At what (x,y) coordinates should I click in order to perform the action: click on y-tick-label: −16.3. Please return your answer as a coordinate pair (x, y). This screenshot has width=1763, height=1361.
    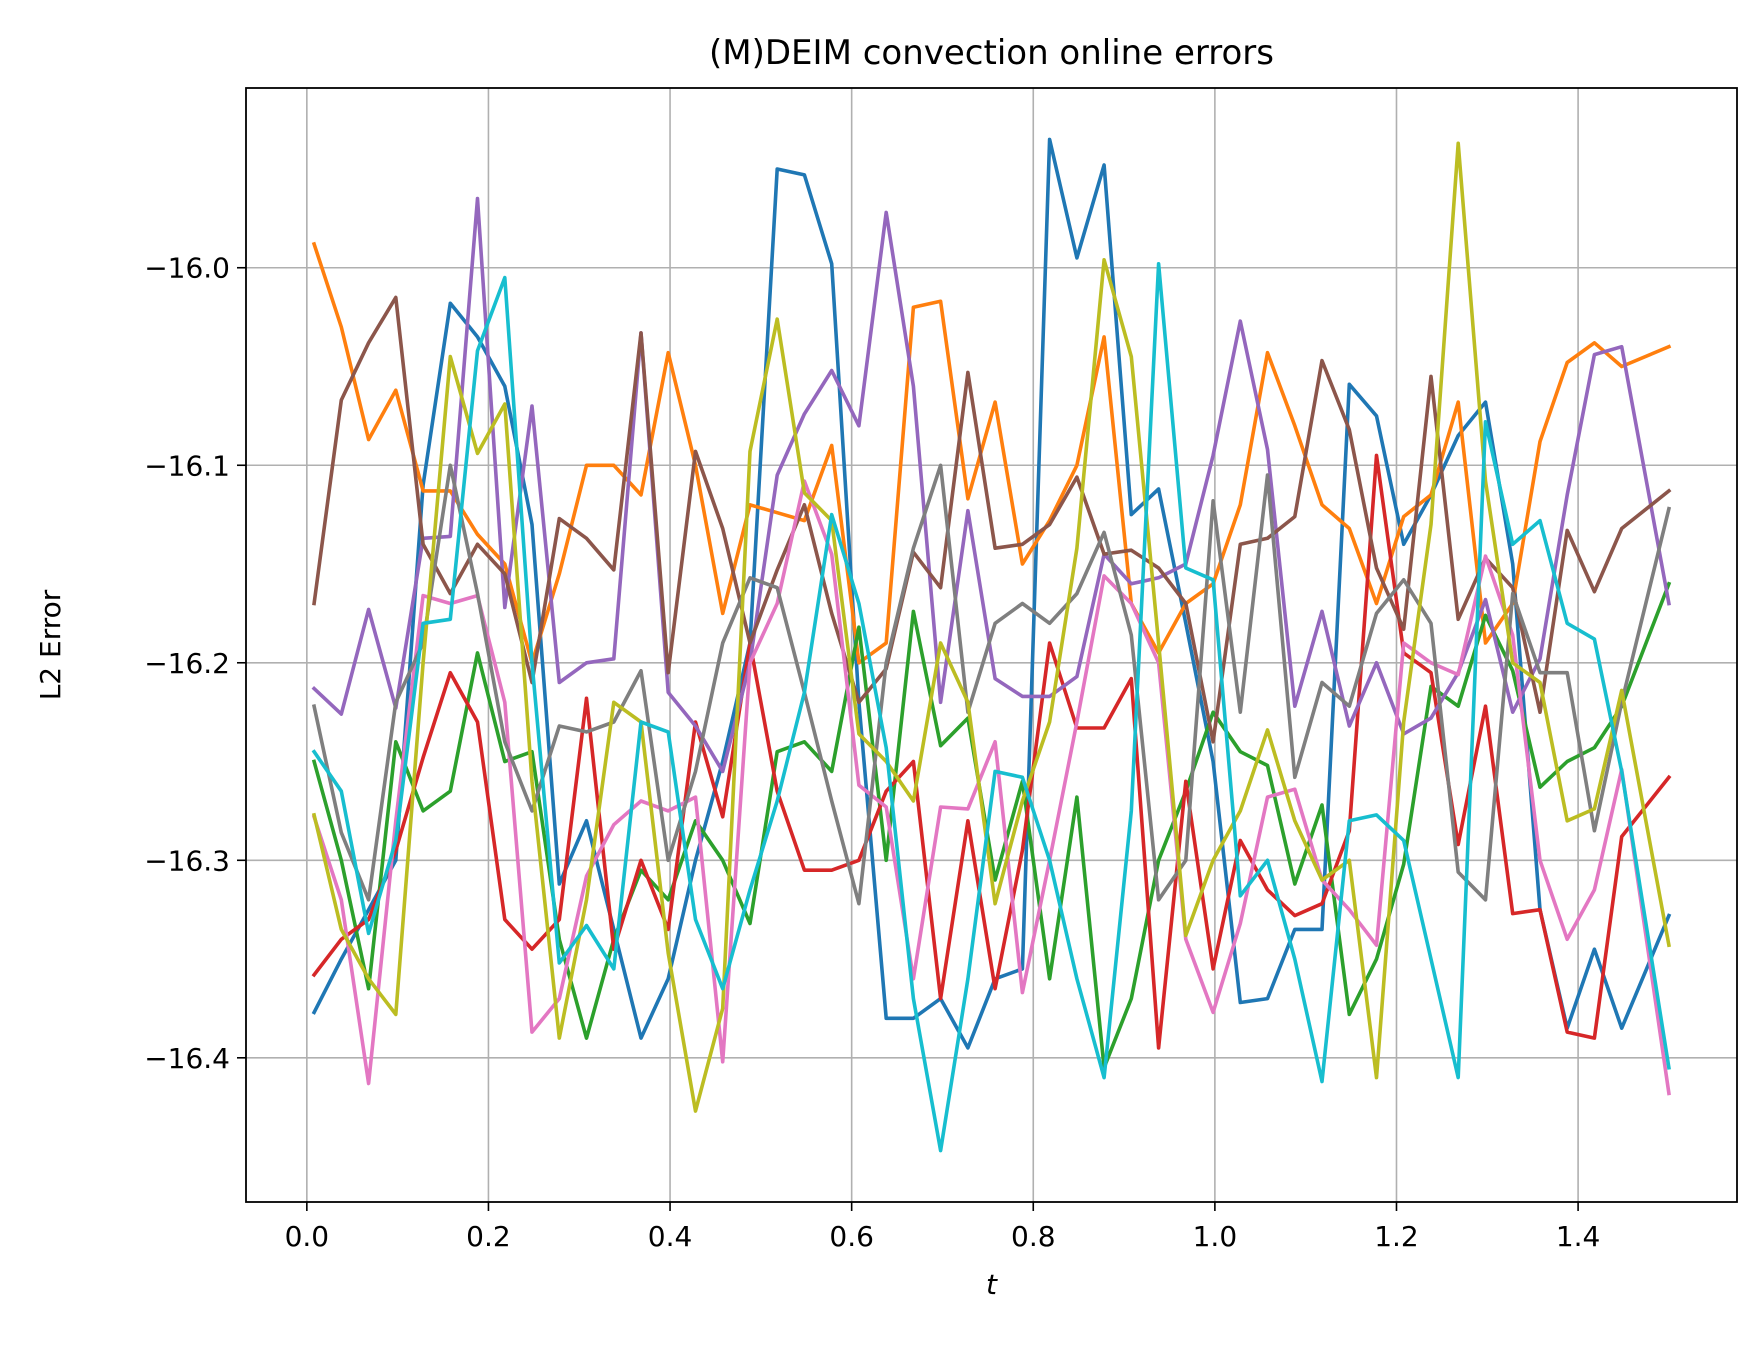
    Looking at the image, I should click on (187, 860).